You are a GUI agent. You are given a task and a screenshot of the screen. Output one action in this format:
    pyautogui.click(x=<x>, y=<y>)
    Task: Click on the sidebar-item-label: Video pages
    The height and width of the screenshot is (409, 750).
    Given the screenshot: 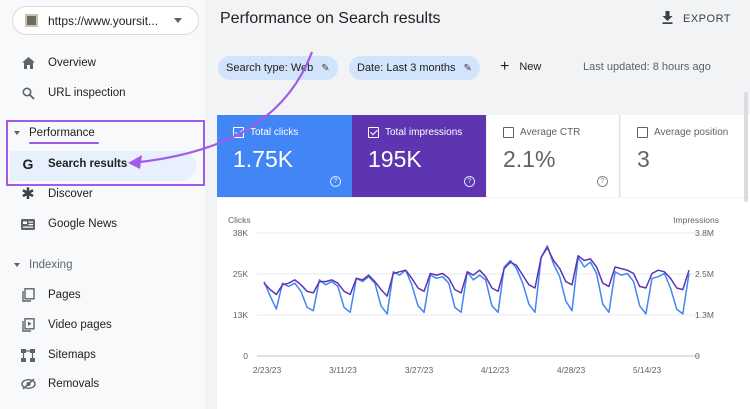 What is the action you would take?
    pyautogui.click(x=80, y=325)
    